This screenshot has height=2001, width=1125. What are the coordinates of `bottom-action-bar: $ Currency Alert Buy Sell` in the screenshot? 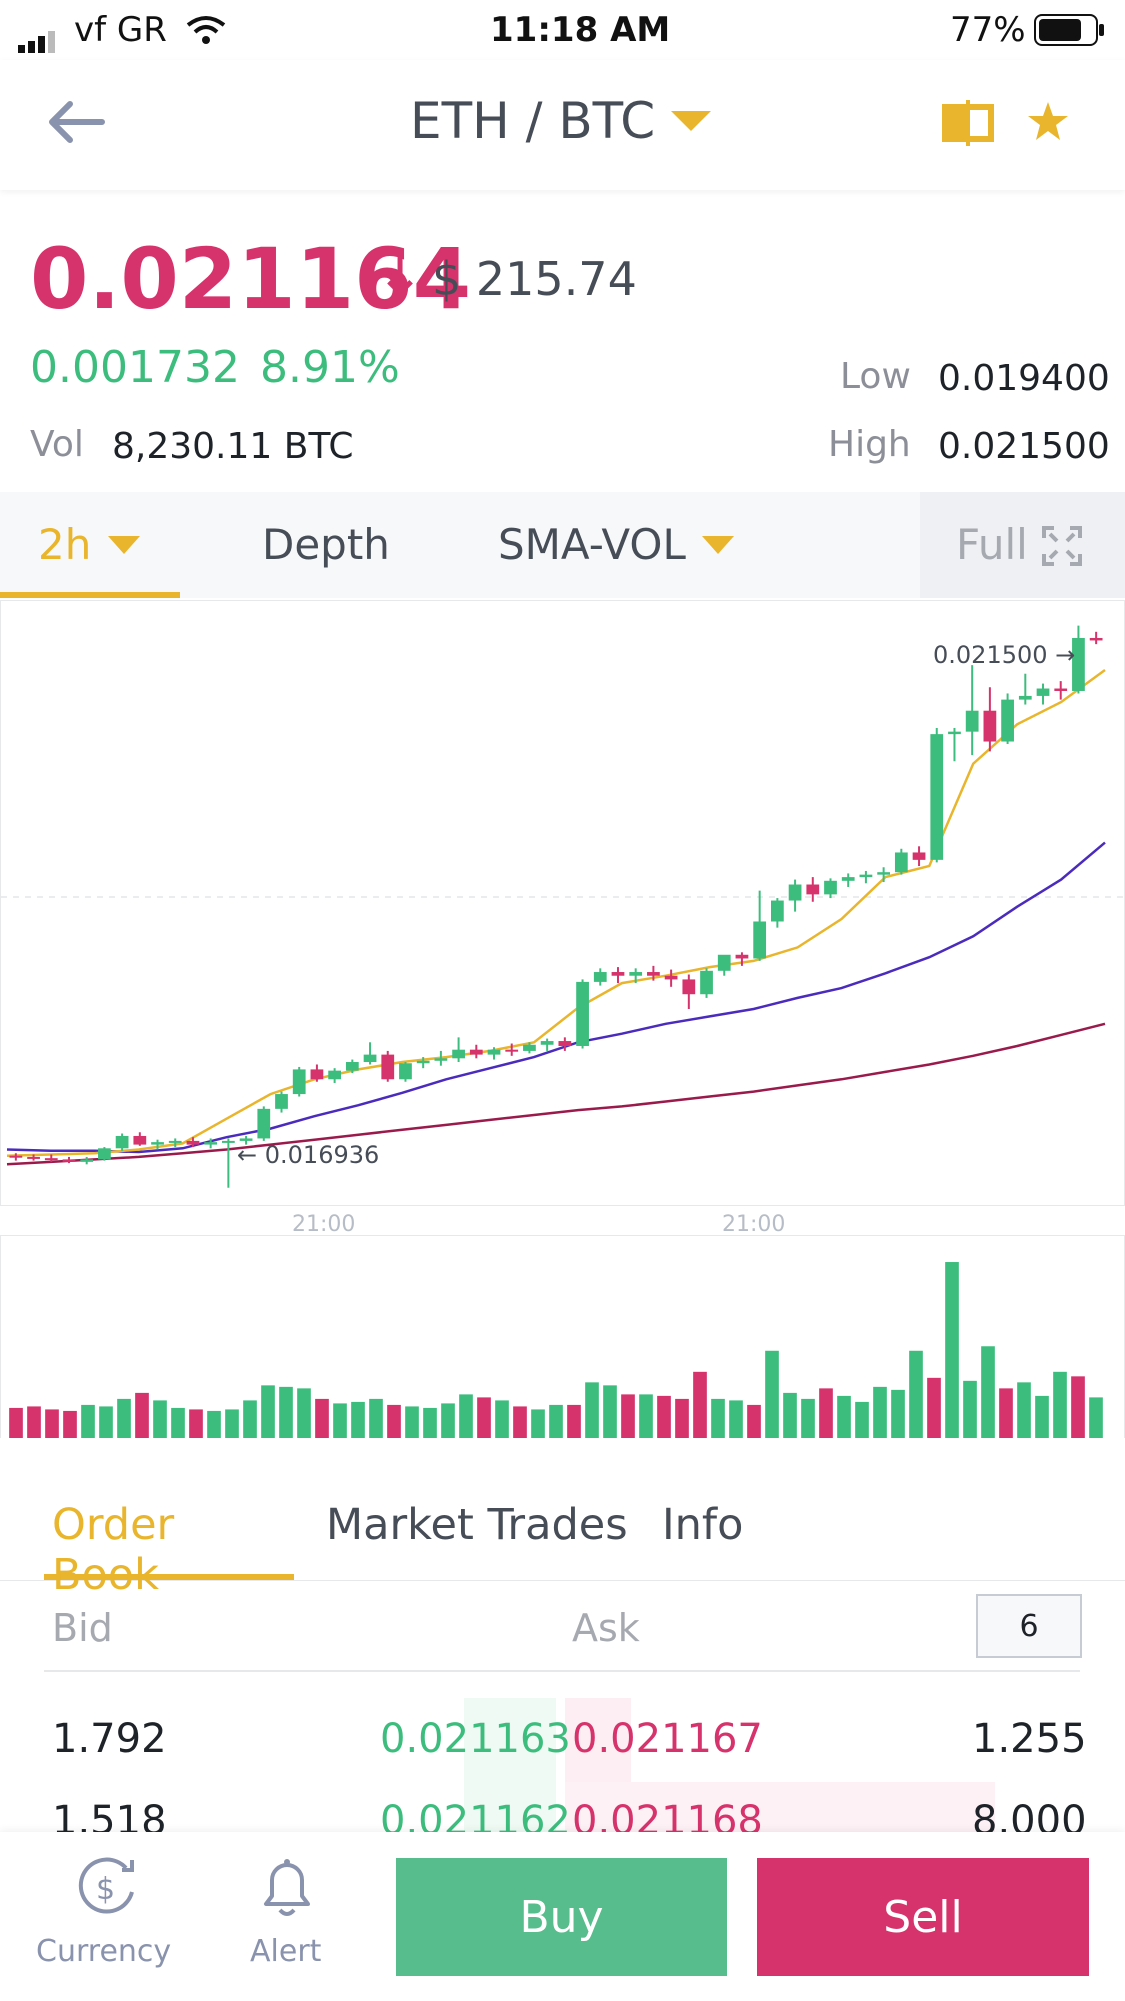 It's located at (562, 1916).